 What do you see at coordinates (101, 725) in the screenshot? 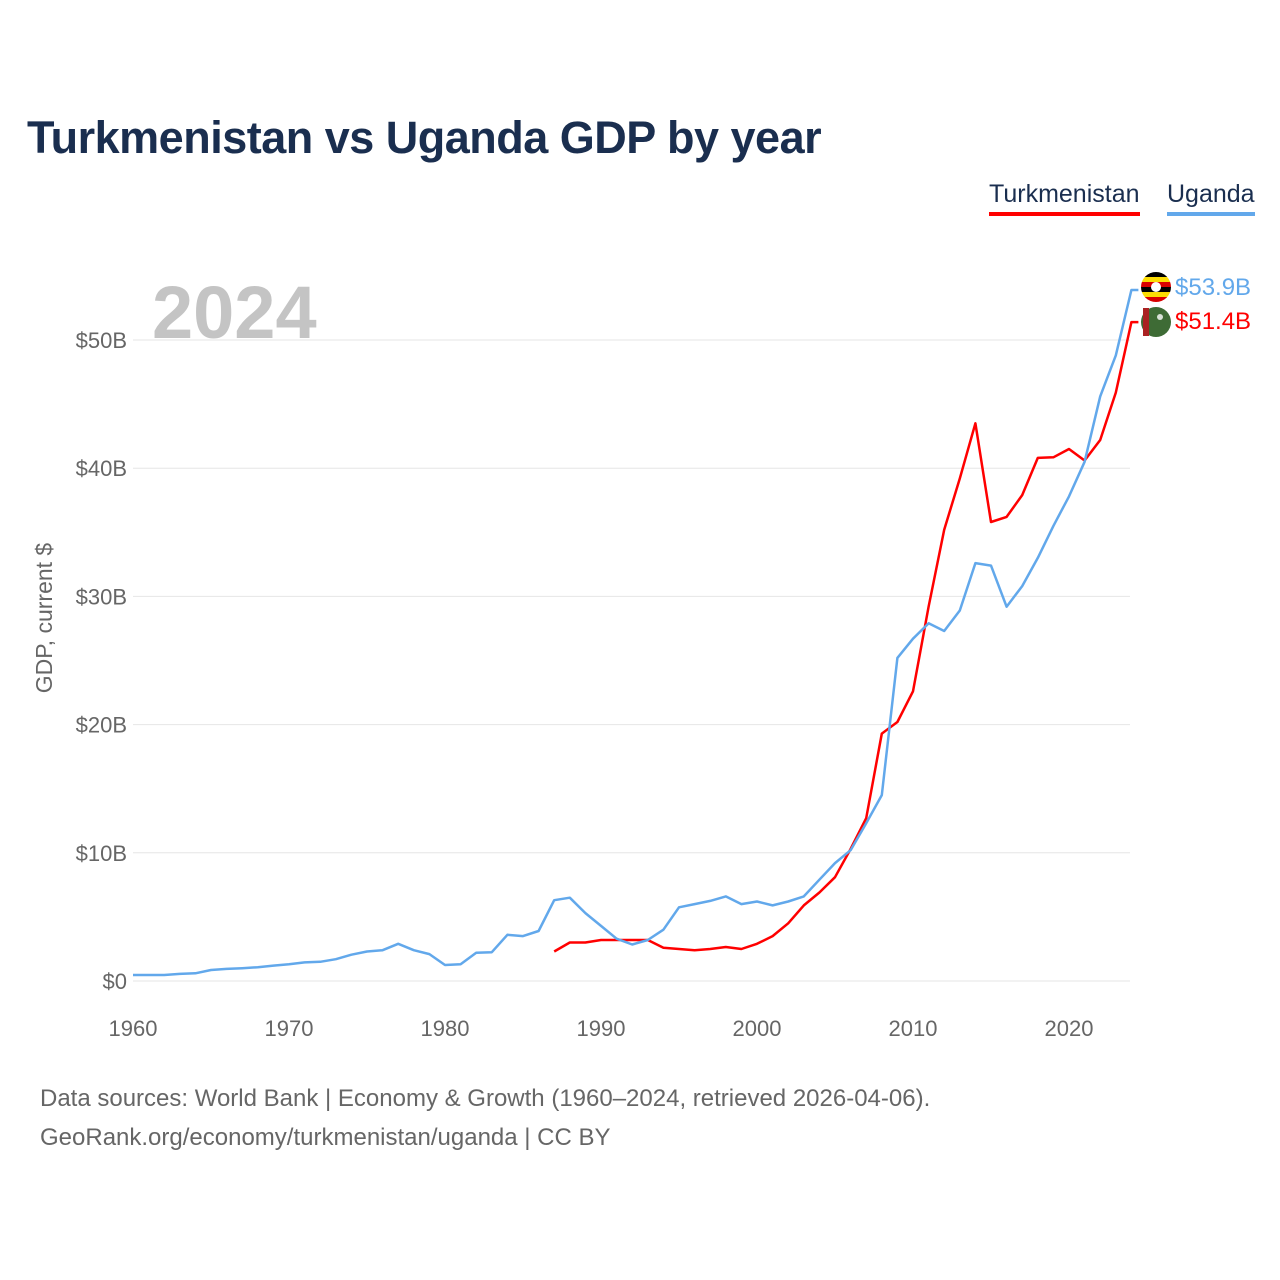
I see `y-tick-label: $20B` at bounding box center [101, 725].